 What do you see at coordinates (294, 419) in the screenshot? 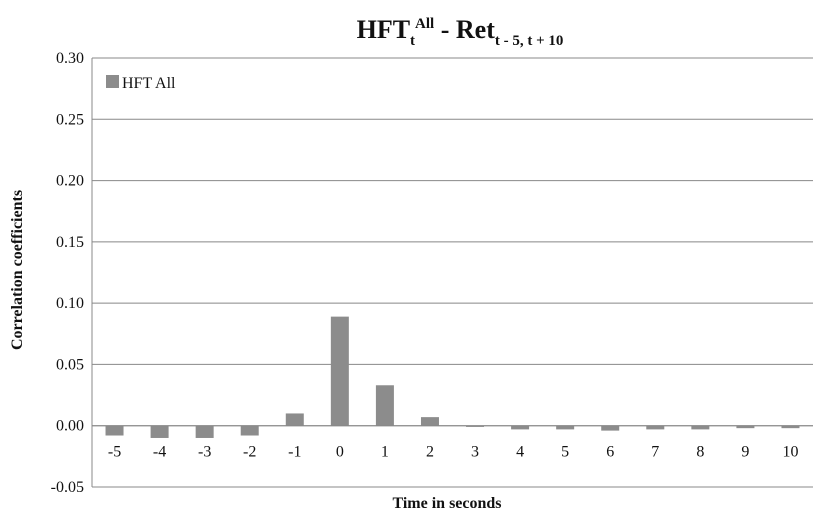
I see `bar--1` at bounding box center [294, 419].